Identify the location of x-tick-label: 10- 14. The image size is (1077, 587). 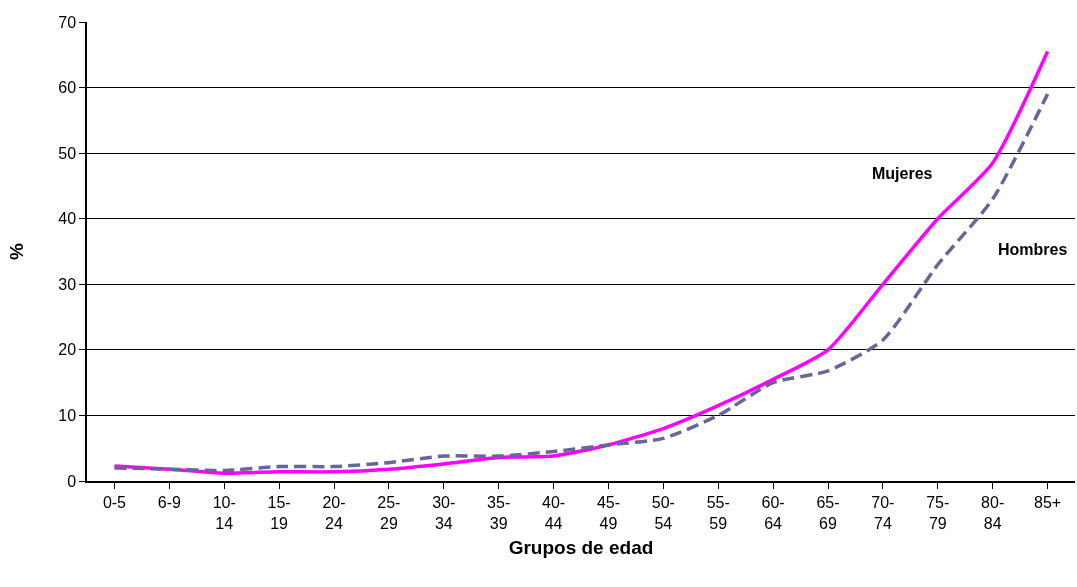
(224, 512).